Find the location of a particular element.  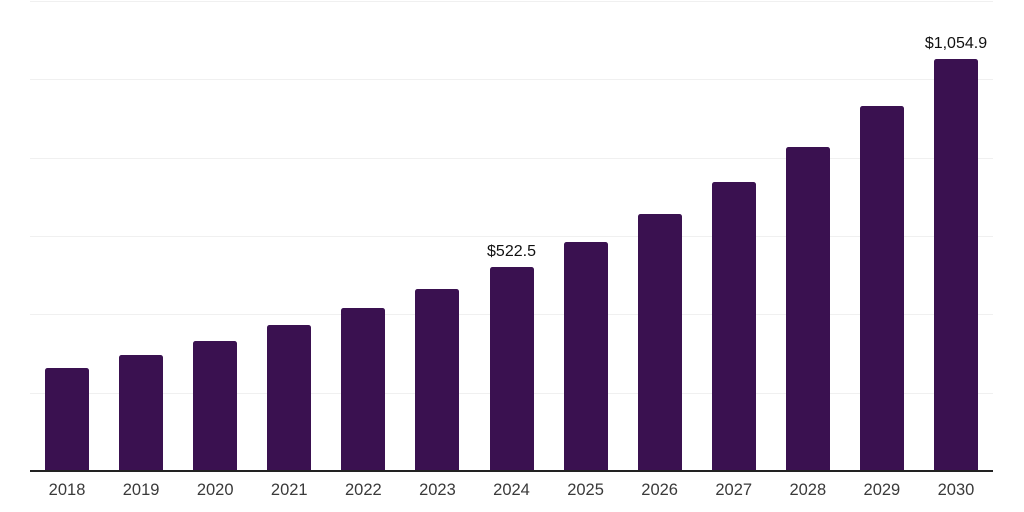

bar-2025 is located at coordinates (585, 356).